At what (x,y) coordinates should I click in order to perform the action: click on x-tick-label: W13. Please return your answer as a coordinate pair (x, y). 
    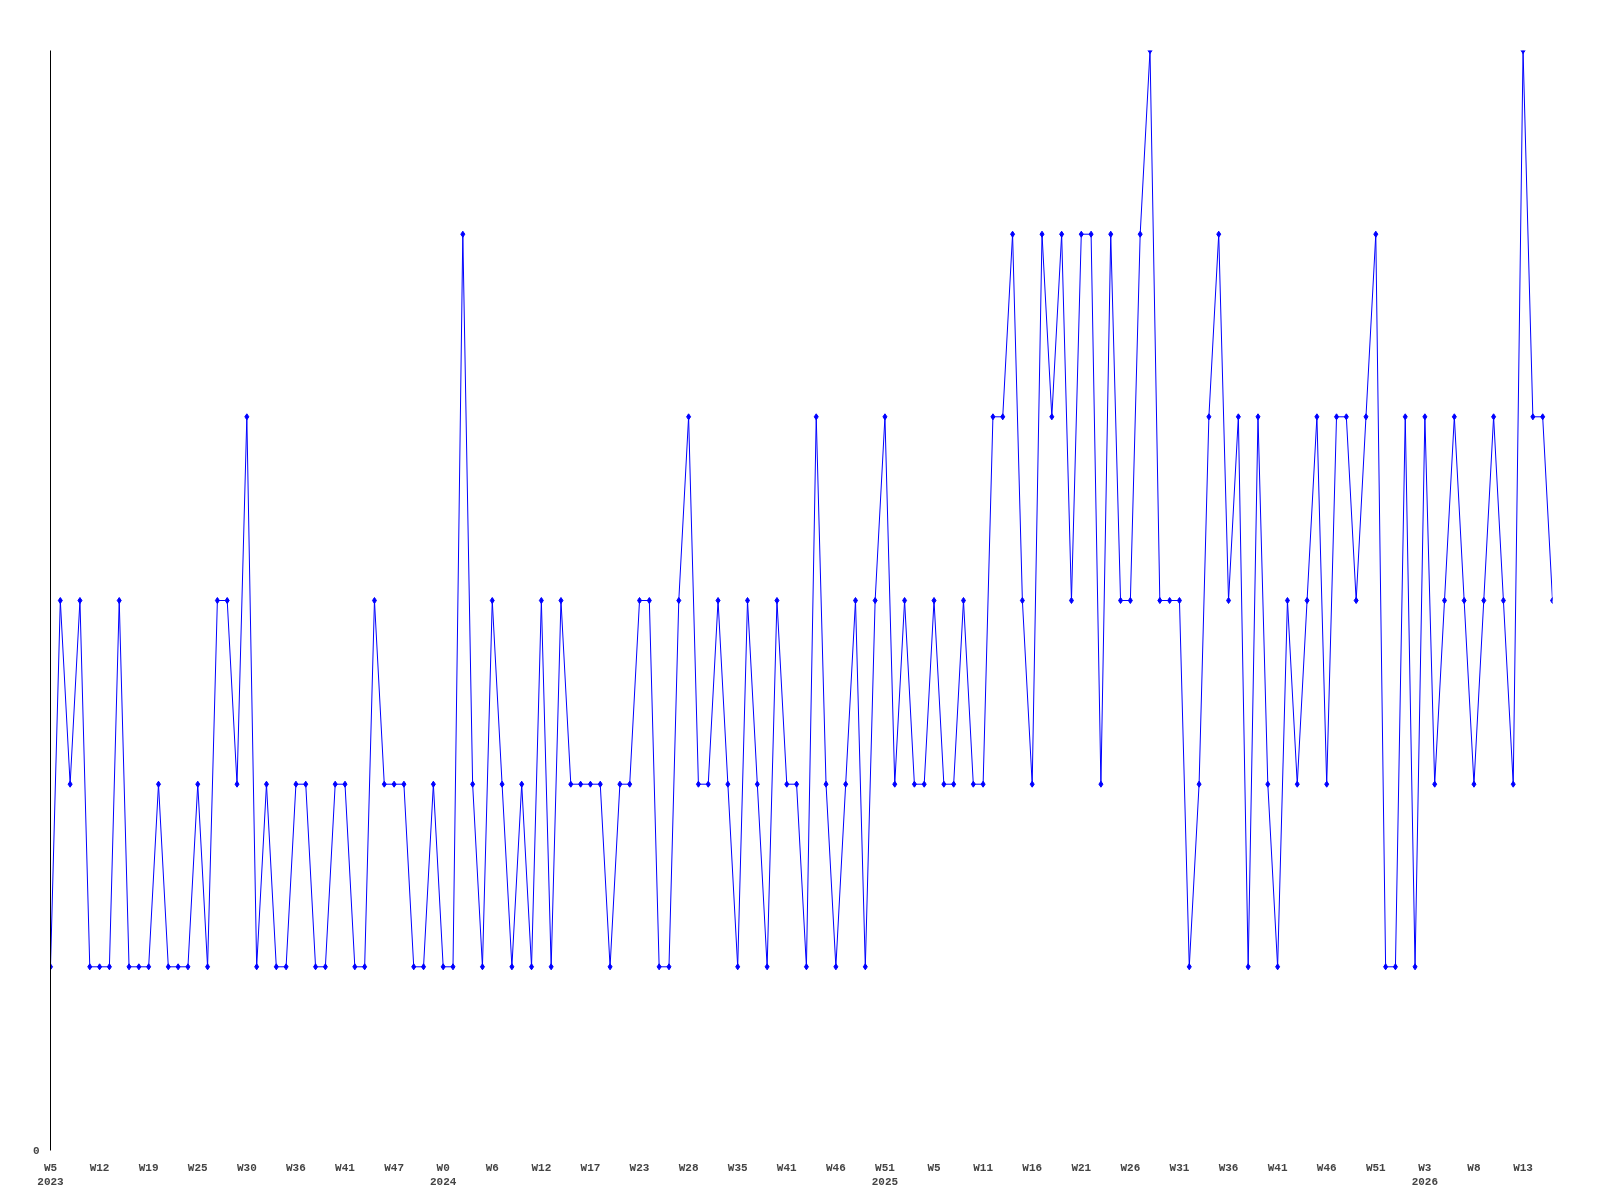
    Looking at the image, I should click on (1523, 1167).